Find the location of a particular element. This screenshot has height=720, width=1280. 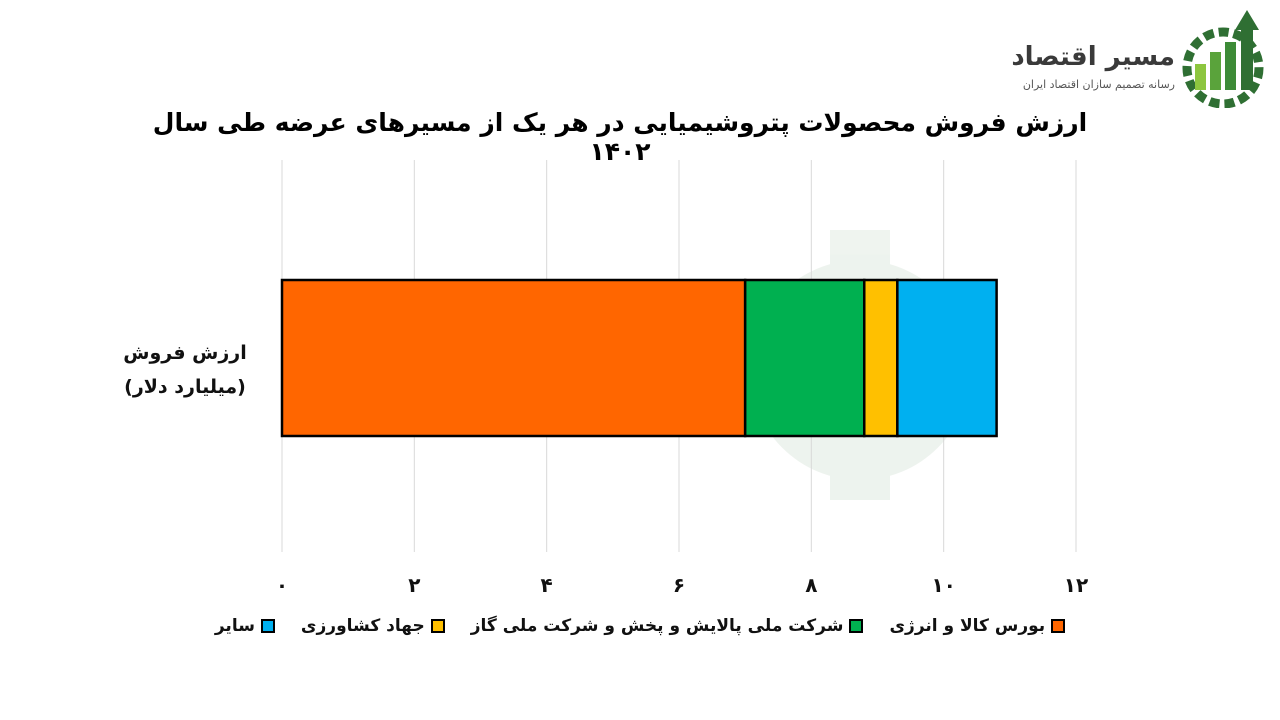

bar-series is located at coordinates (639, 358).